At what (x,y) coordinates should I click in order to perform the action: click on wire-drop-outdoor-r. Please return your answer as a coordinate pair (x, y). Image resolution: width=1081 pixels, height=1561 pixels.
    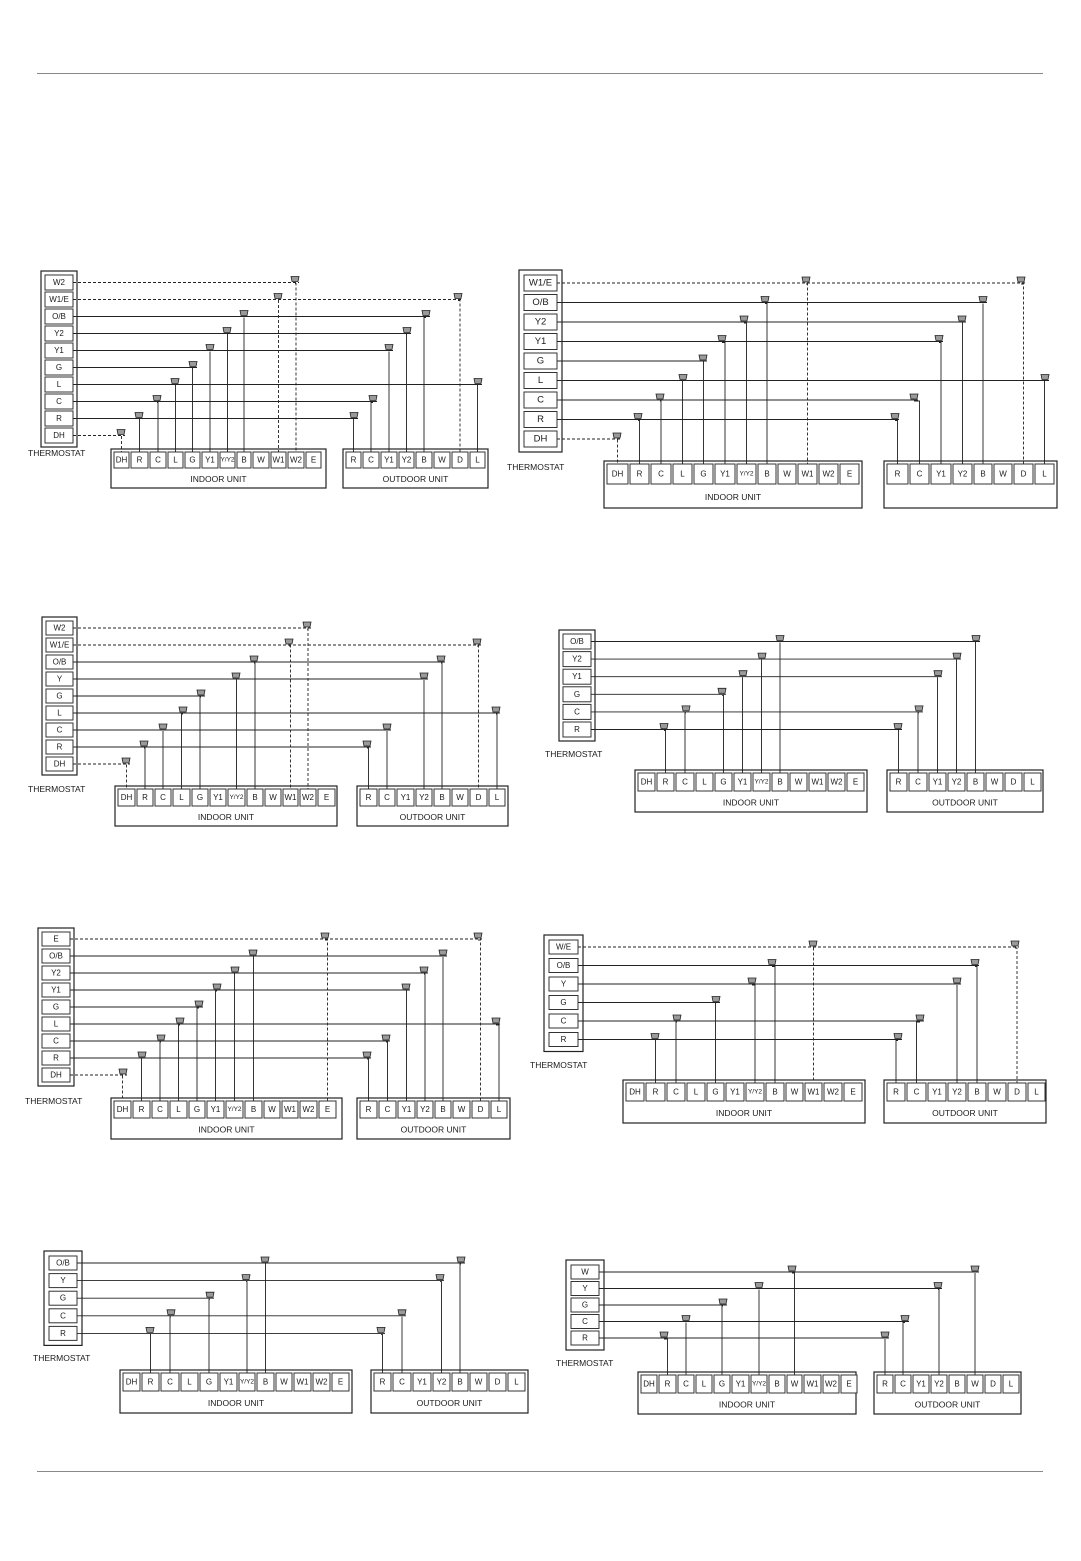
    Looking at the image, I should click on (382, 1353).